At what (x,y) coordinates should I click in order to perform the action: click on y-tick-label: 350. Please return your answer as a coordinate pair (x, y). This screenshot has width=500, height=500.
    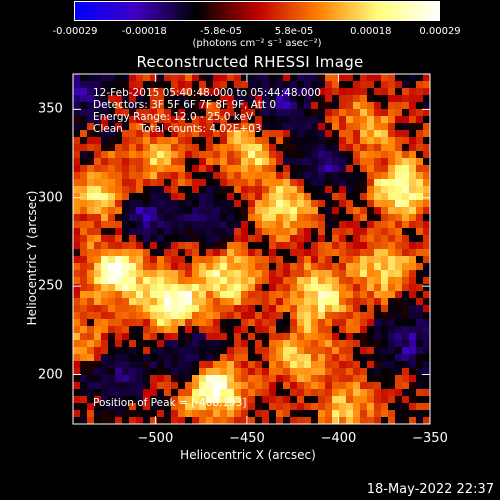
    Looking at the image, I should click on (50, 109).